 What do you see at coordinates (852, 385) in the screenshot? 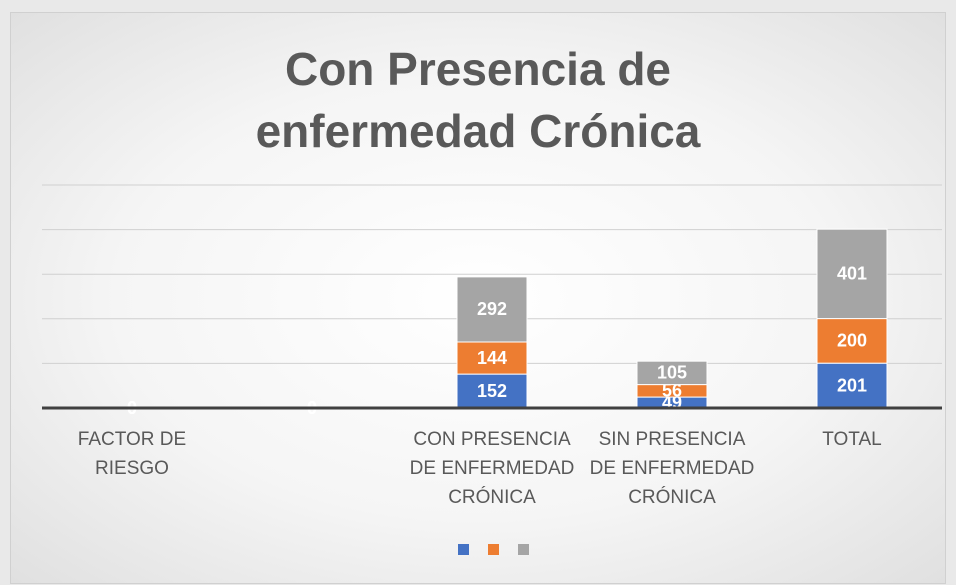
I see `data-label: 201` at bounding box center [852, 385].